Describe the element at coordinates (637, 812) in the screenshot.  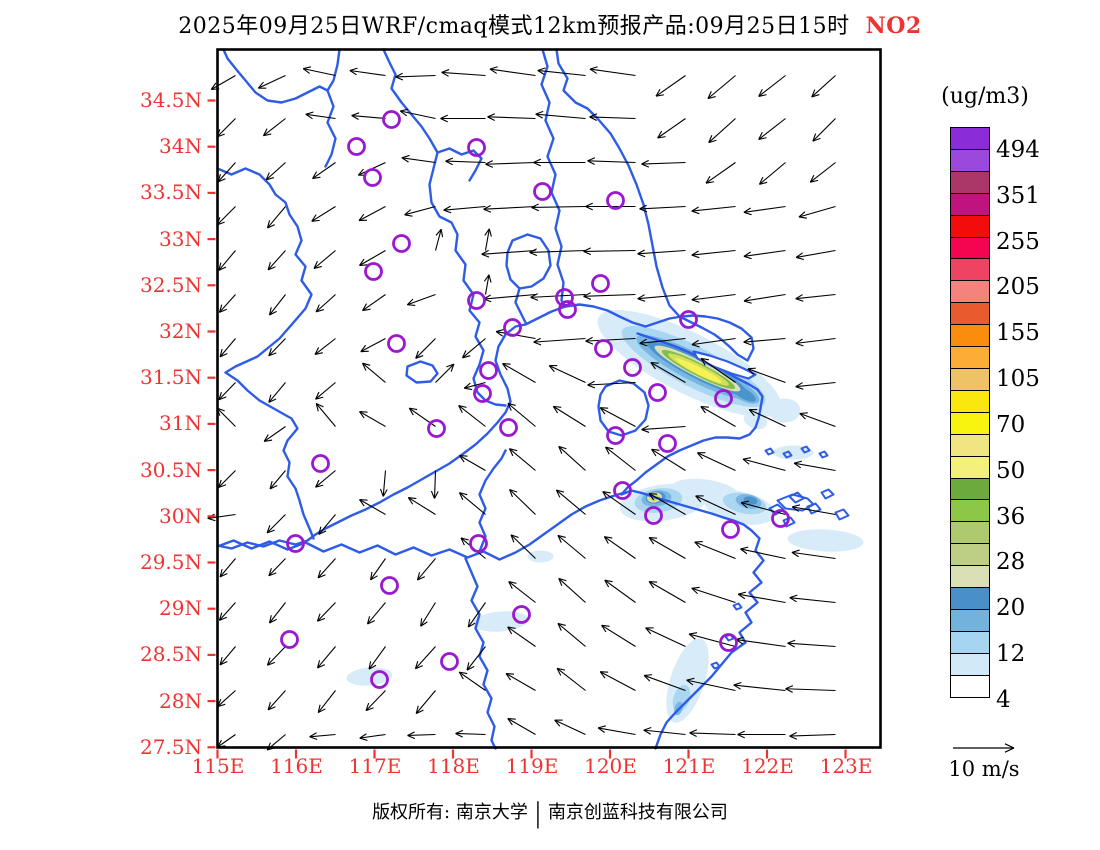
I see `footer-right: 南京创蓝科技有限公司` at that location.